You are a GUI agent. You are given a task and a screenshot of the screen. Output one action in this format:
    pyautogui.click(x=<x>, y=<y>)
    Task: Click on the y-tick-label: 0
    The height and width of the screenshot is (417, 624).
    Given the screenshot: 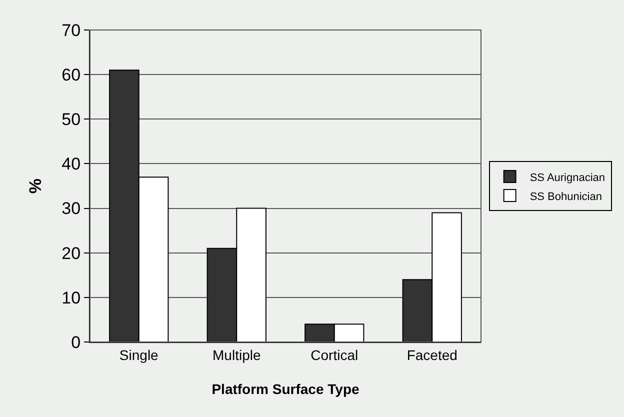 What is the action you would take?
    pyautogui.click(x=76, y=342)
    